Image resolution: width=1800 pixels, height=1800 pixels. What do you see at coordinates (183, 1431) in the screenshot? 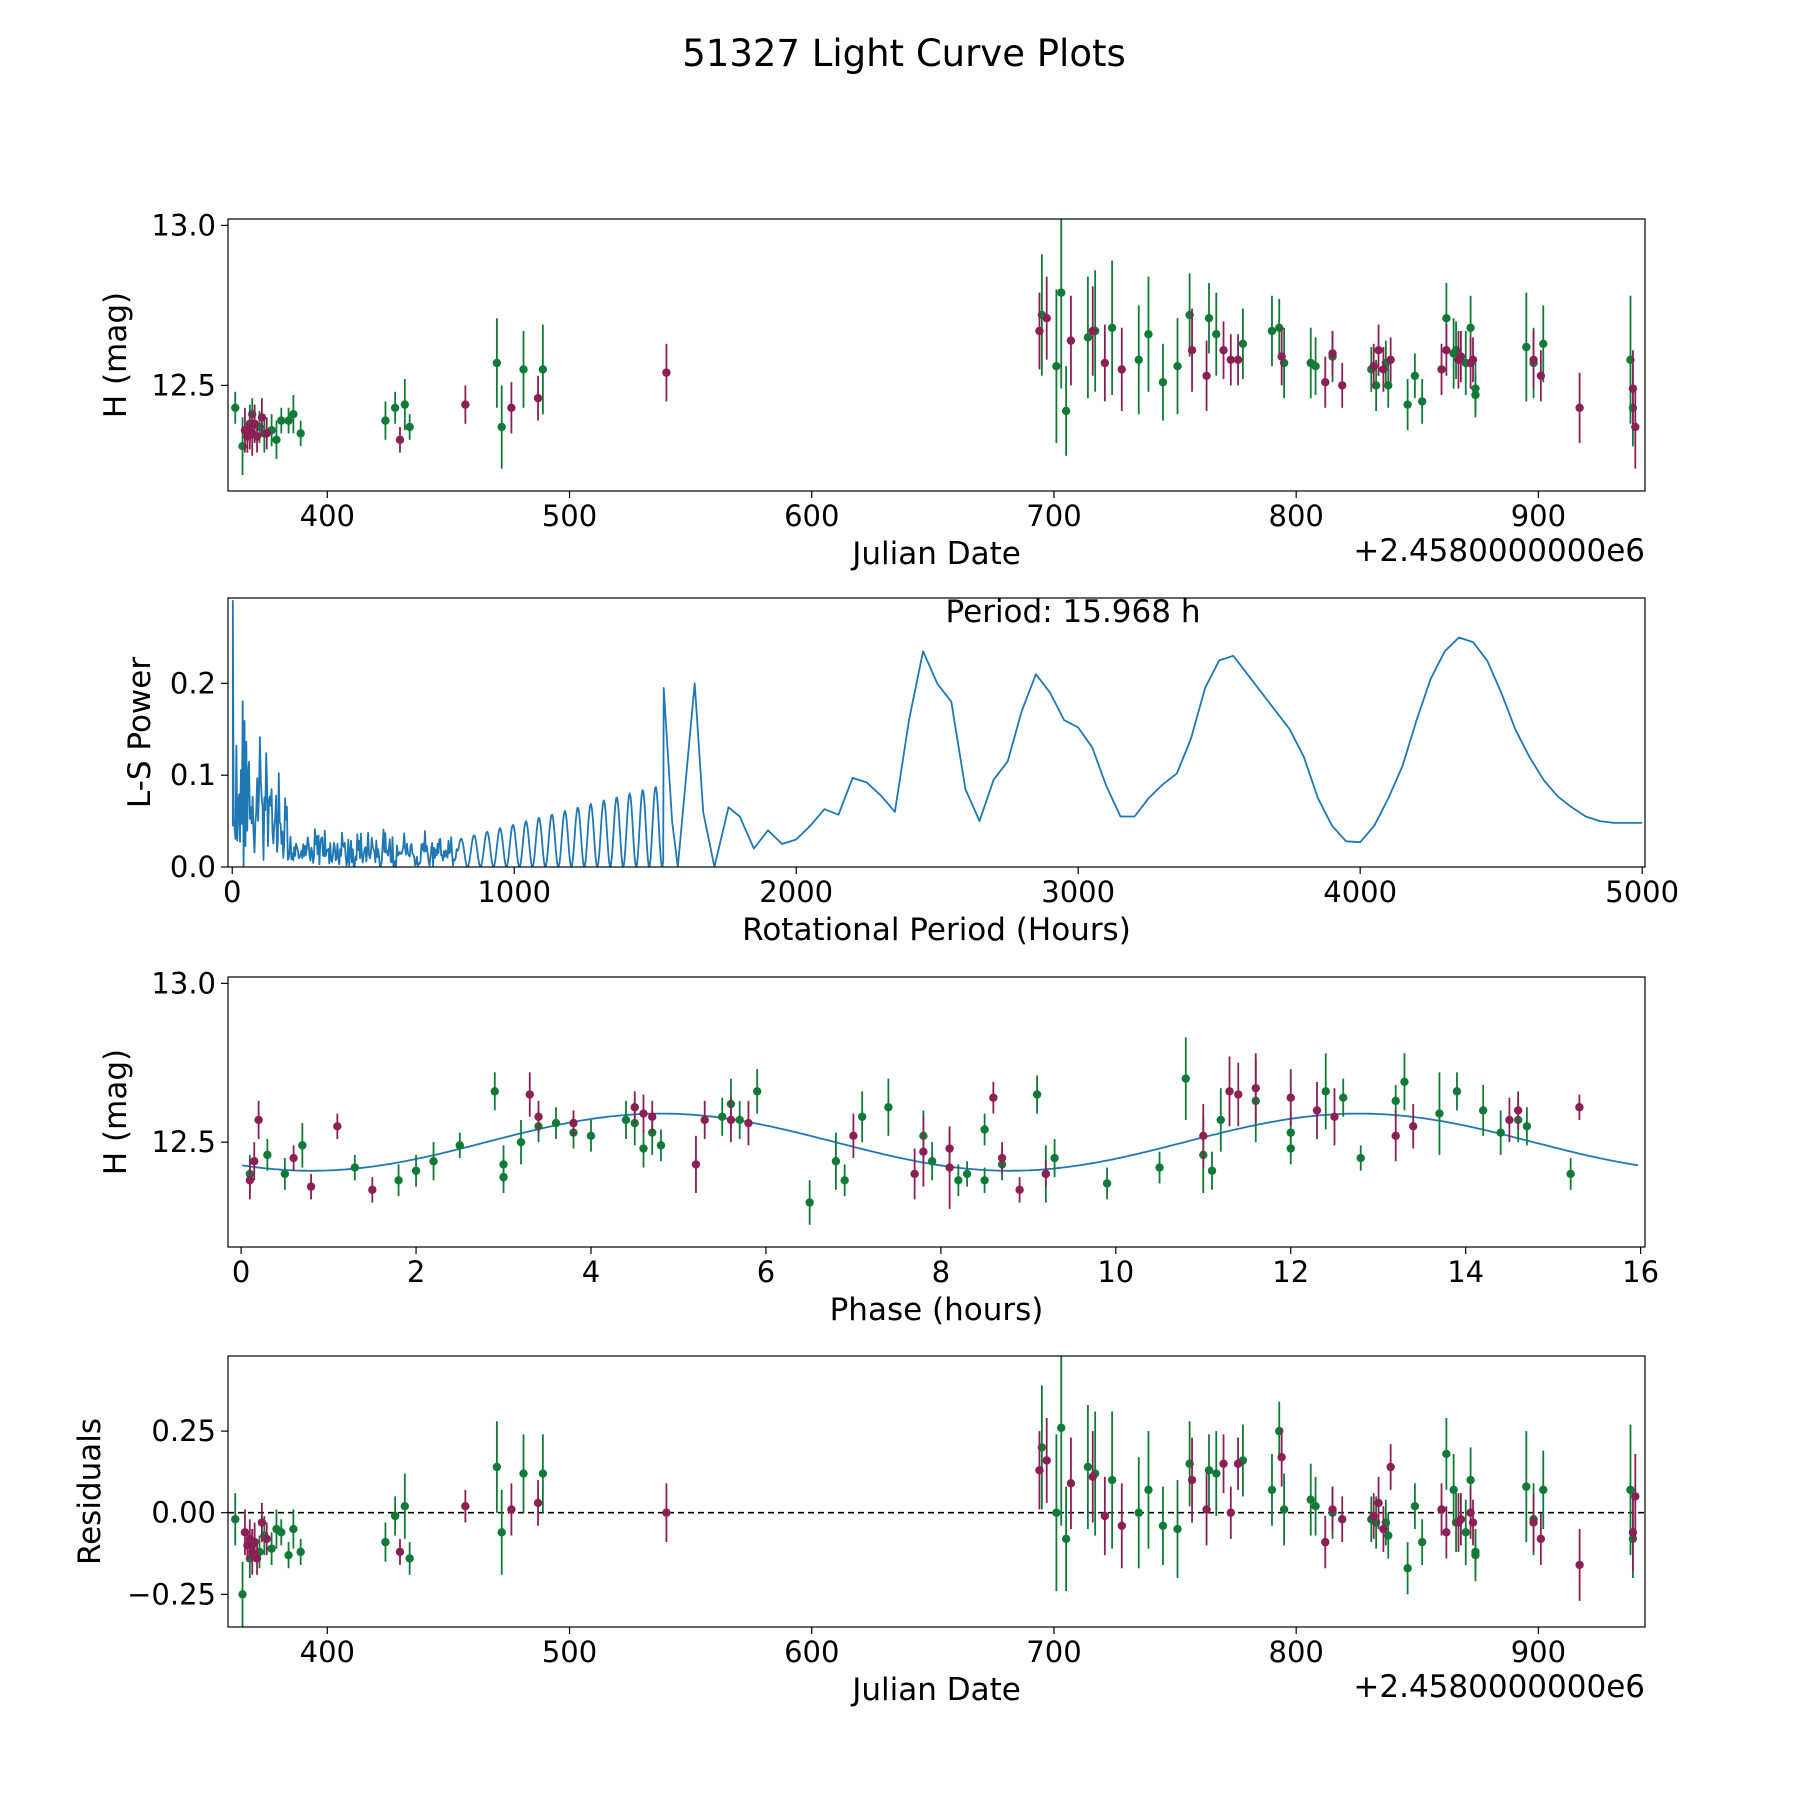
I see `residuals-ytick-label: 0.25` at bounding box center [183, 1431].